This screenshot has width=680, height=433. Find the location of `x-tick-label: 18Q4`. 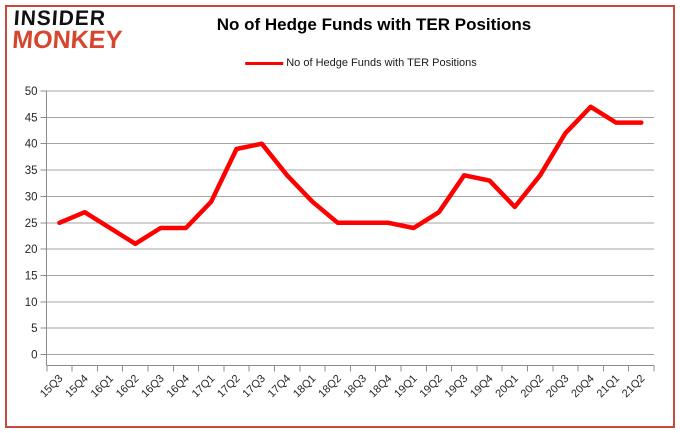

x-tick-label: 18Q4 is located at coordinates (381, 387).